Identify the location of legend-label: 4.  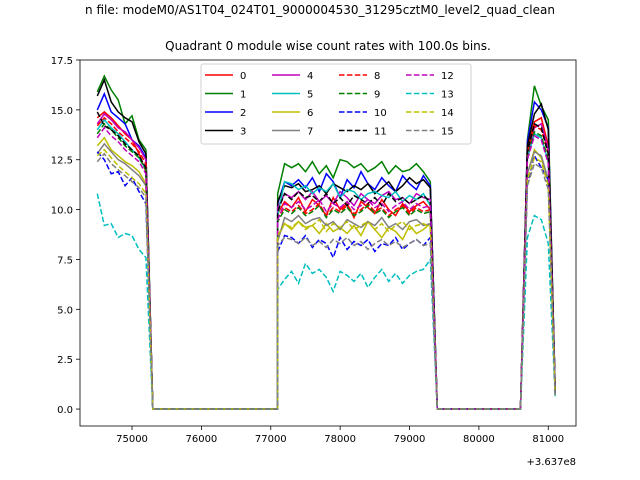
(310, 76).